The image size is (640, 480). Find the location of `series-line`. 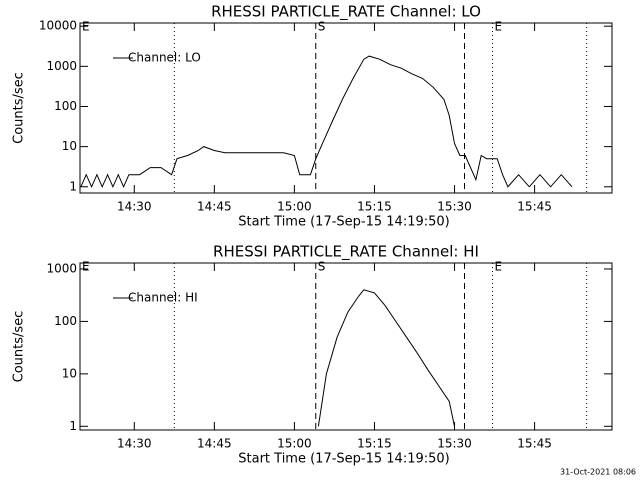

series-line is located at coordinates (386, 358).